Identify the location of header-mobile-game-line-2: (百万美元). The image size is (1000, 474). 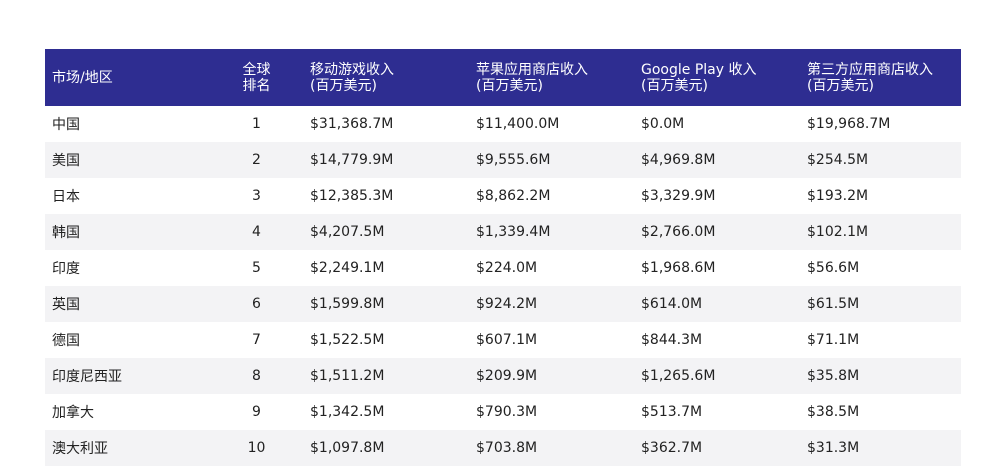
(343, 85).